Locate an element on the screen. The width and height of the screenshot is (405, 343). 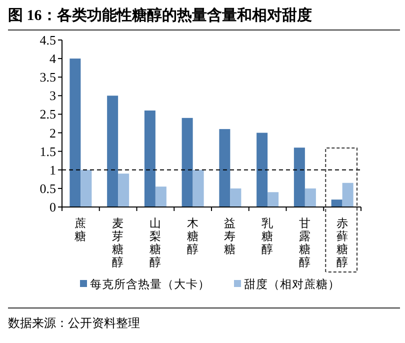
y-tick-label: 2 is located at coordinates (53, 132).